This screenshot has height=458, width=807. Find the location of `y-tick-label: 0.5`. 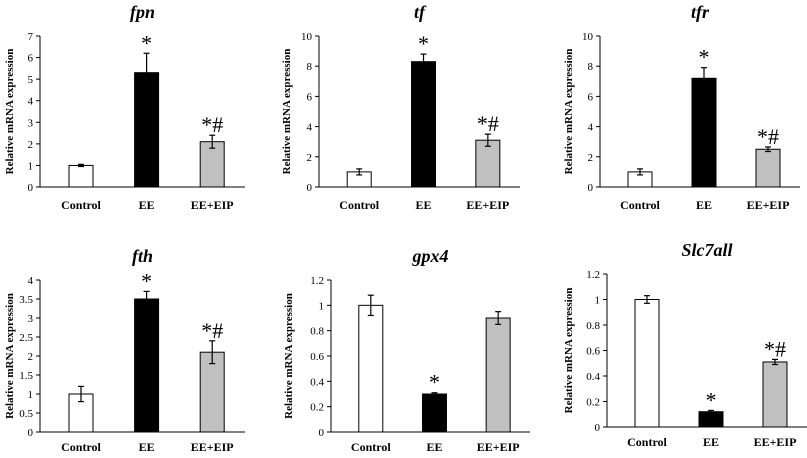

y-tick-label: 0.5 is located at coordinates (26, 414).